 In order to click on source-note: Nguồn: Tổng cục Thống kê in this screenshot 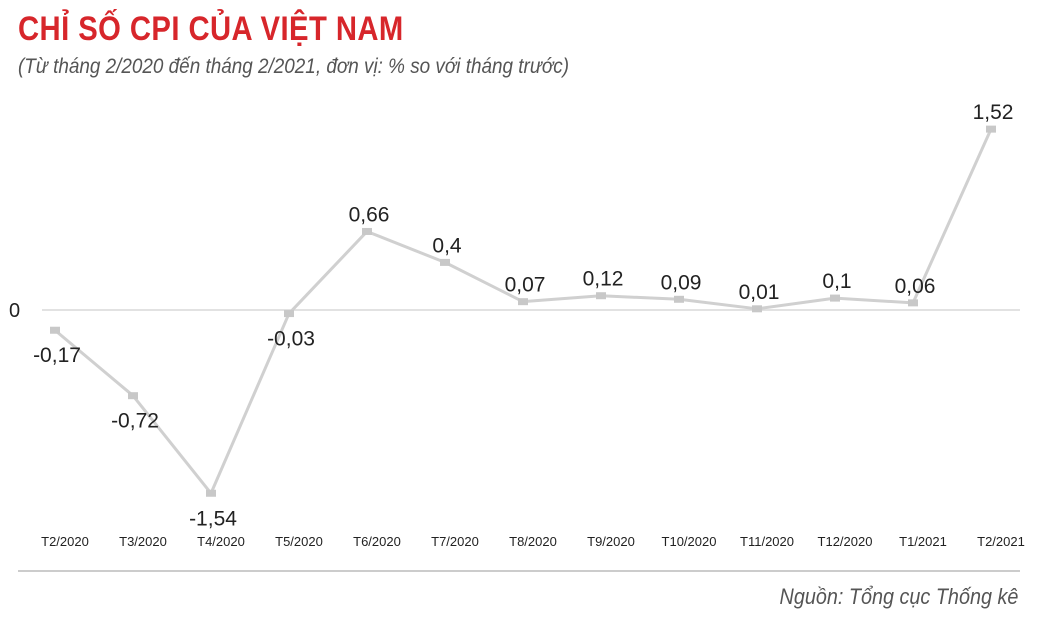, I will do `click(898, 596)`.